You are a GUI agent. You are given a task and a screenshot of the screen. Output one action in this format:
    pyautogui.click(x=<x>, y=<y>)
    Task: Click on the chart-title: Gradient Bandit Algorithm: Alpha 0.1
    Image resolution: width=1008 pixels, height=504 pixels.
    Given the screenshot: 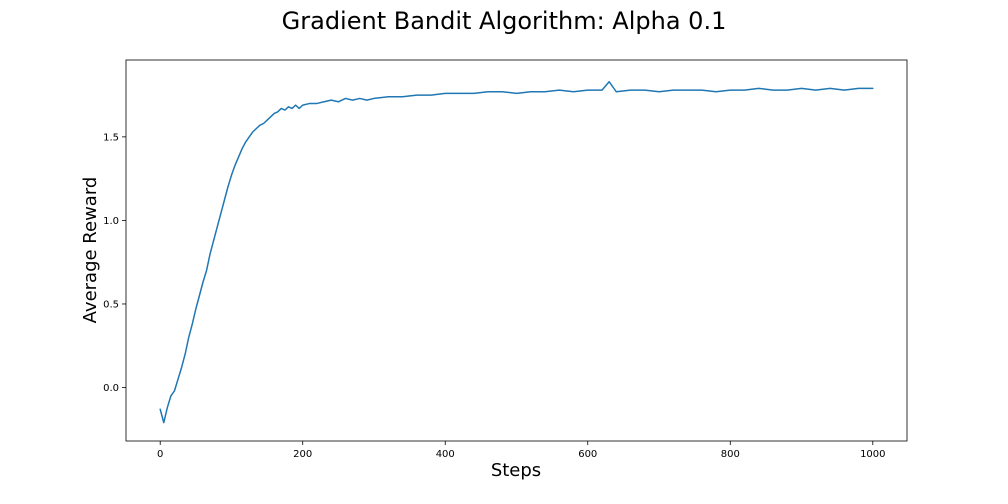 What is the action you would take?
    pyautogui.click(x=504, y=21)
    